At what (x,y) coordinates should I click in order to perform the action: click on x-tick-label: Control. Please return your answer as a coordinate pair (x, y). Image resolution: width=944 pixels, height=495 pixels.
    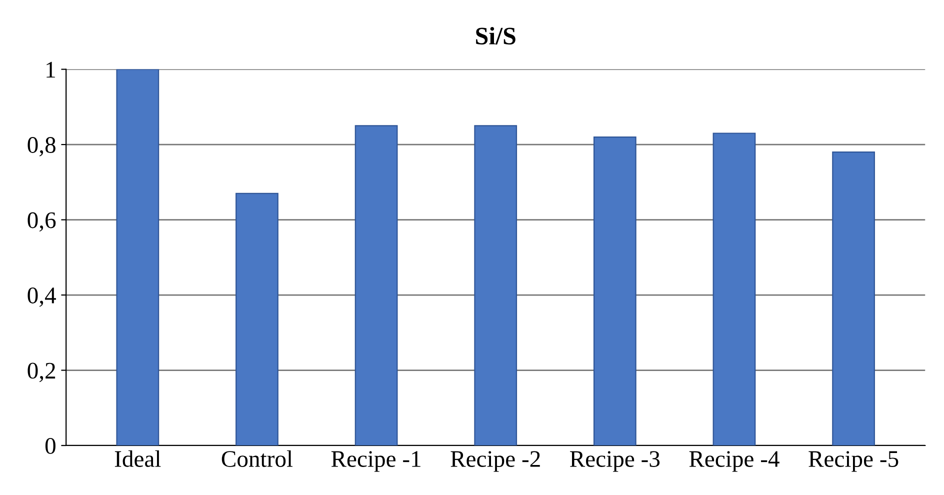
    Looking at the image, I should click on (257, 458).